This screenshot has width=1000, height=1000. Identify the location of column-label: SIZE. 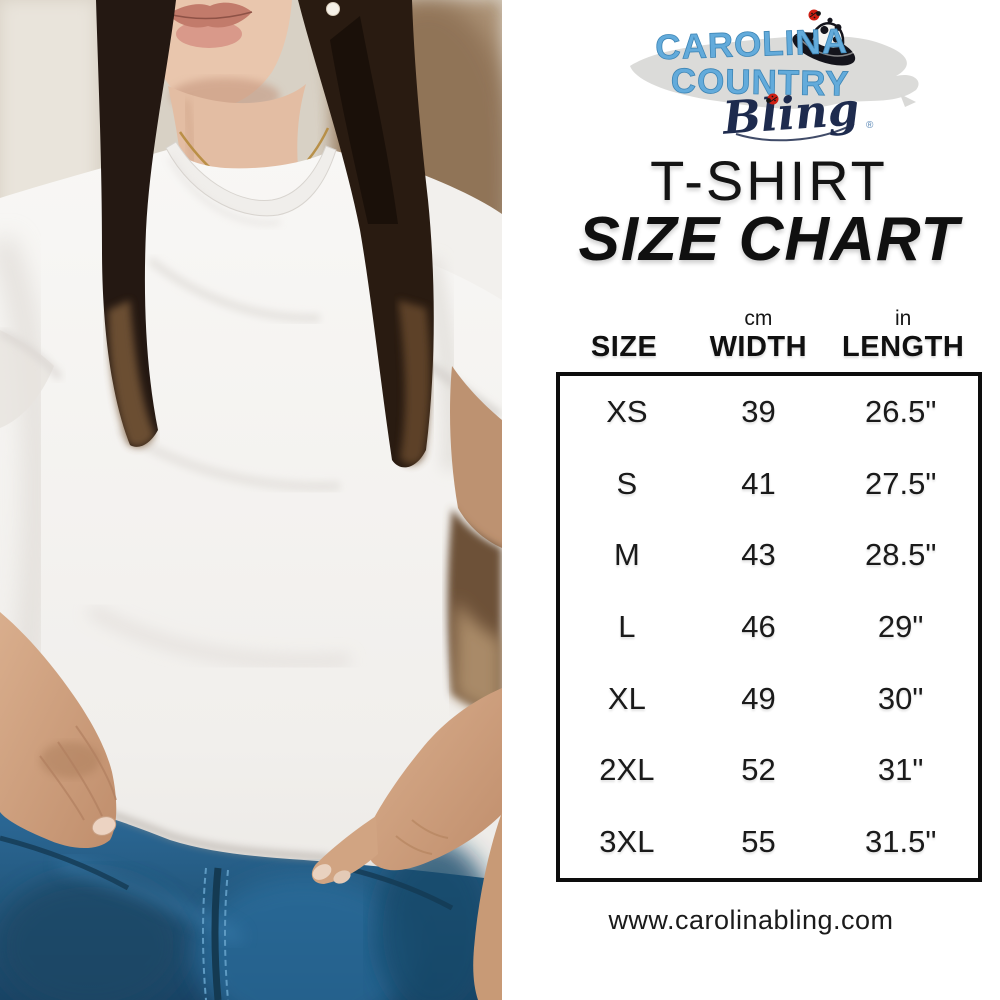
(624, 347).